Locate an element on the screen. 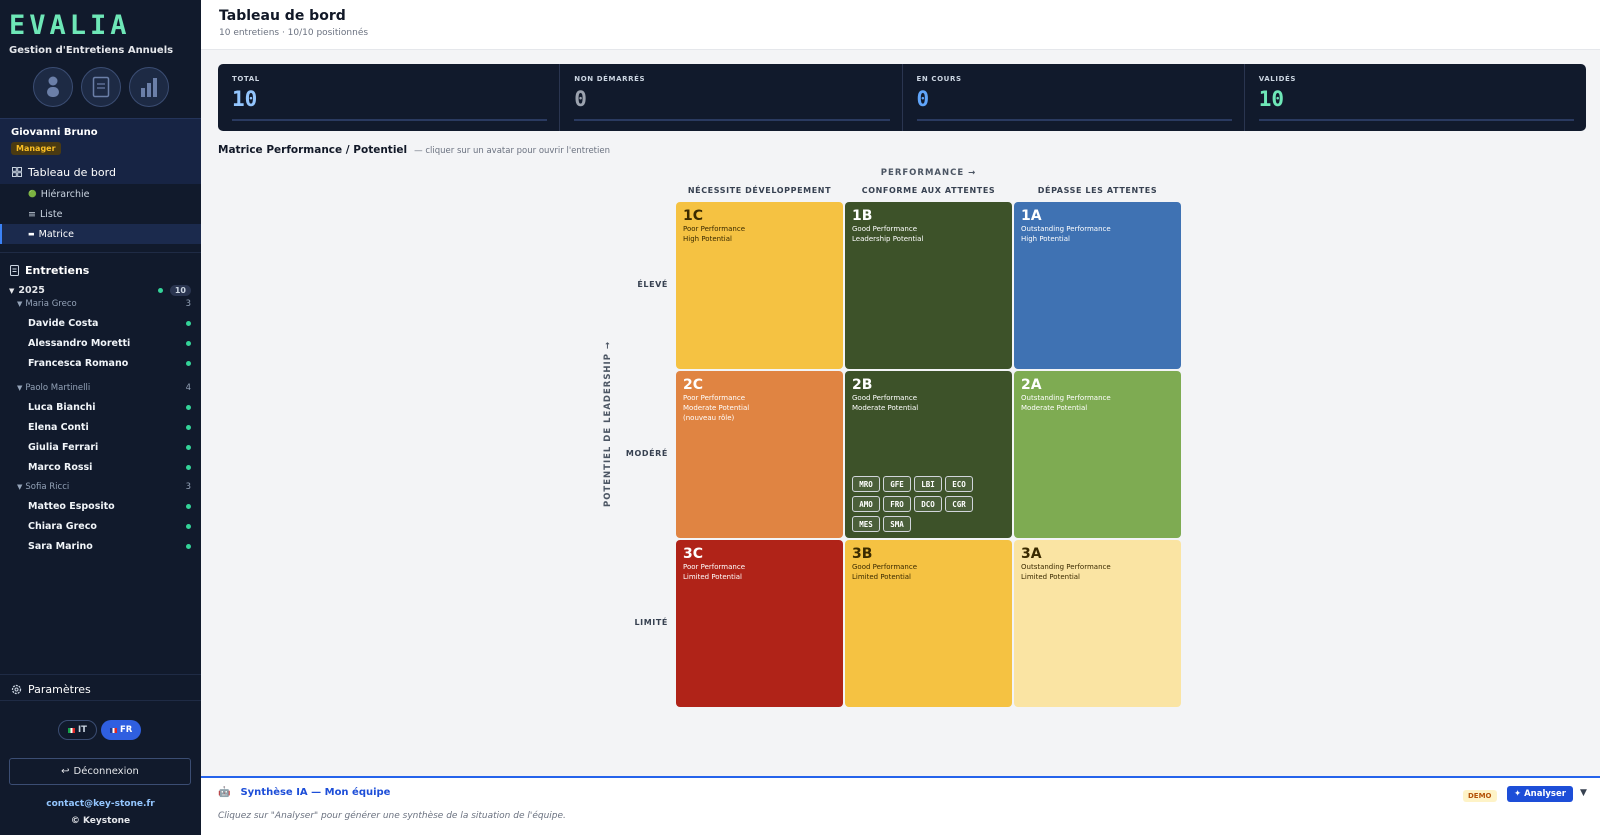 The image size is (1600, 835). tree-employee: Francesca Romano is located at coordinates (109, 363).